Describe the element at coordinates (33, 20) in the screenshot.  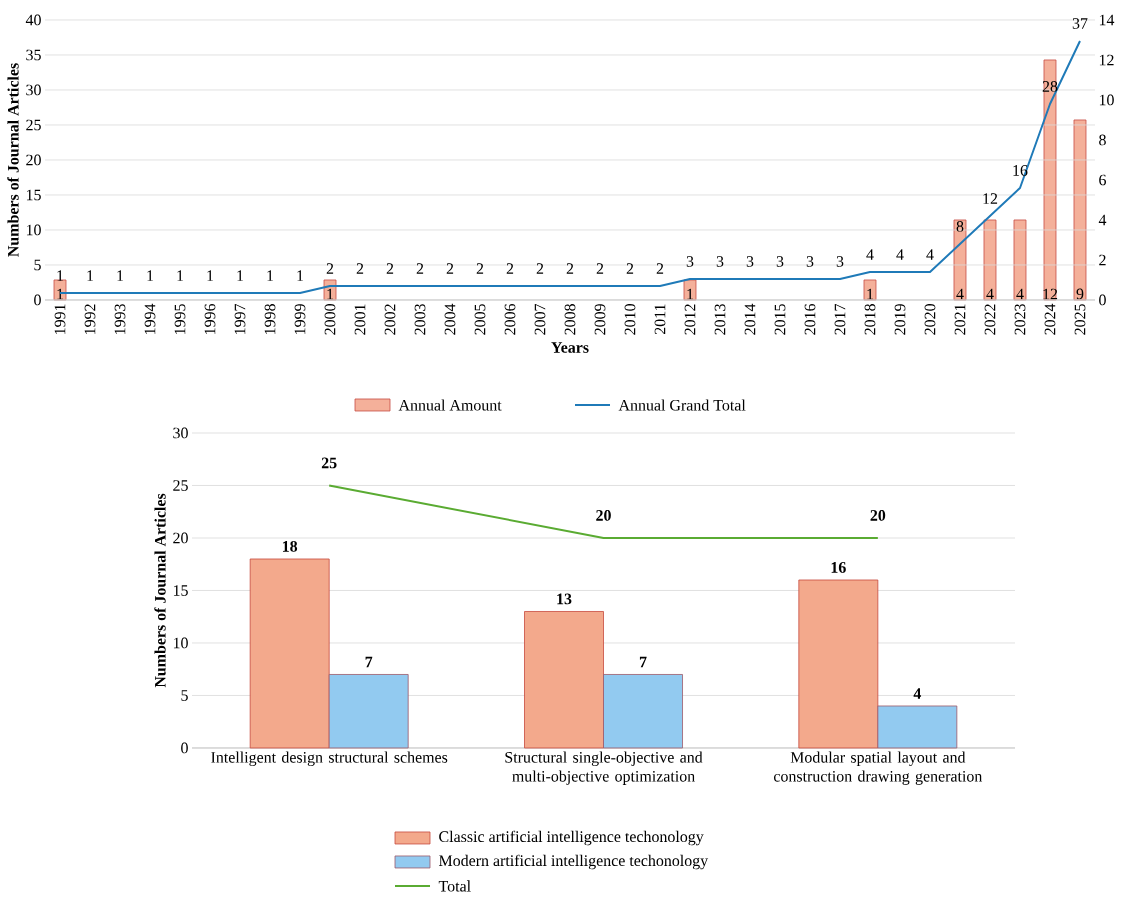
I see `y-tick-label: 40` at that location.